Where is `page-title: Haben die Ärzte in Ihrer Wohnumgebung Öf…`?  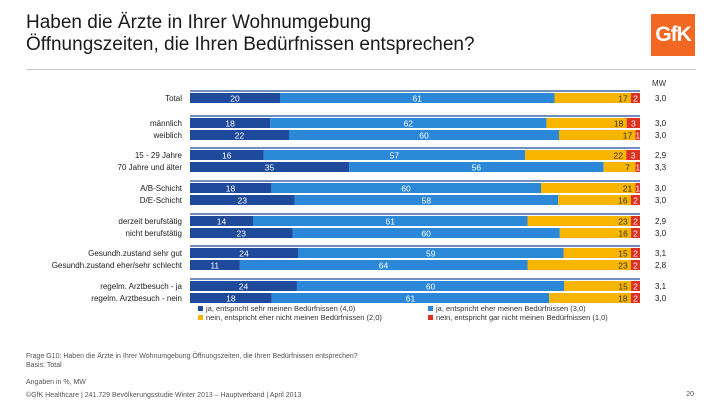
page-title: Haben die Ärzte in Ihrer Wohnumgebung Öf… is located at coordinates (250, 34).